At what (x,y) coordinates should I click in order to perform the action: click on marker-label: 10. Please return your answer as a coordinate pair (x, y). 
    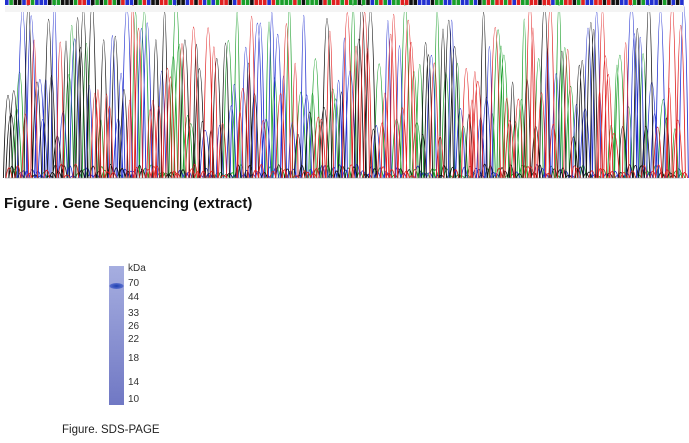
    Looking at the image, I should click on (134, 399).